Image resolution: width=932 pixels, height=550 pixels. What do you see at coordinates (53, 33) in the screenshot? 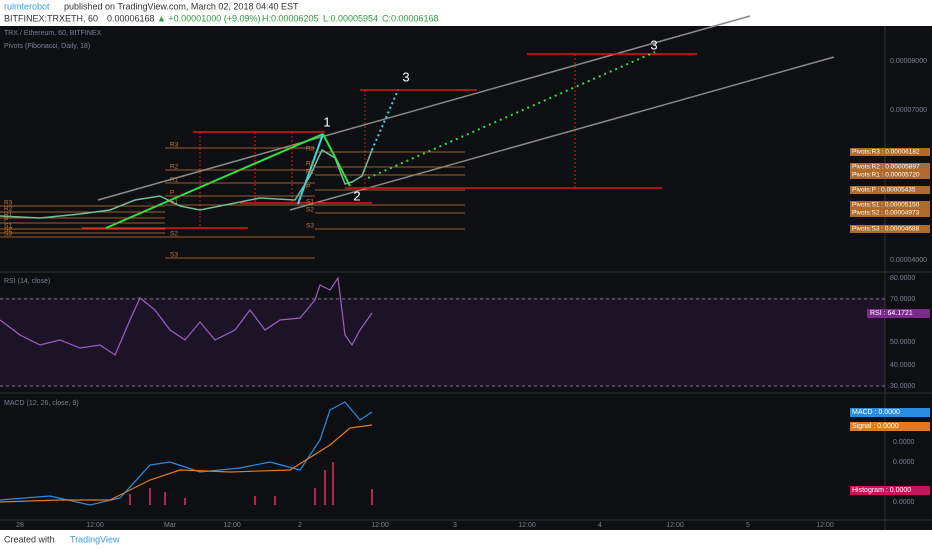
I see `pane-title: TRX / Ethereum, 60, BITFINEX` at bounding box center [53, 33].